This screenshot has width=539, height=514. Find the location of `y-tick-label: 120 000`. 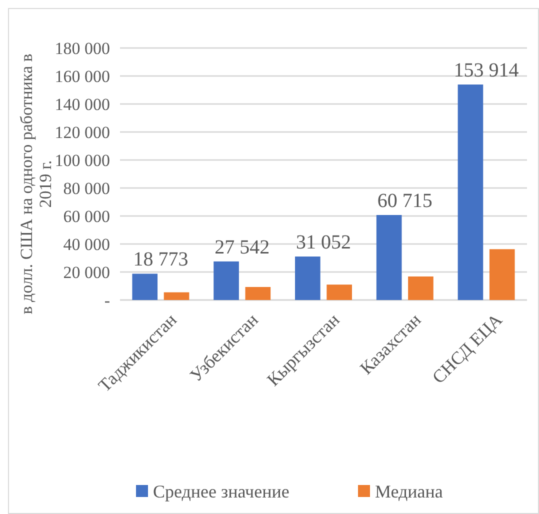

y-tick-label: 120 000 is located at coordinates (82, 132).